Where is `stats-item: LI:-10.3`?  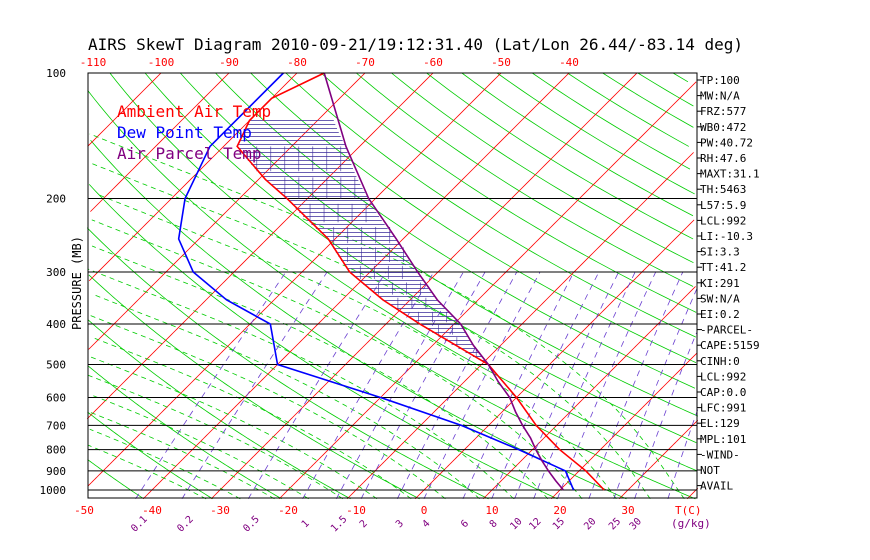 stats-item: LI:-10.3 is located at coordinates (726, 236).